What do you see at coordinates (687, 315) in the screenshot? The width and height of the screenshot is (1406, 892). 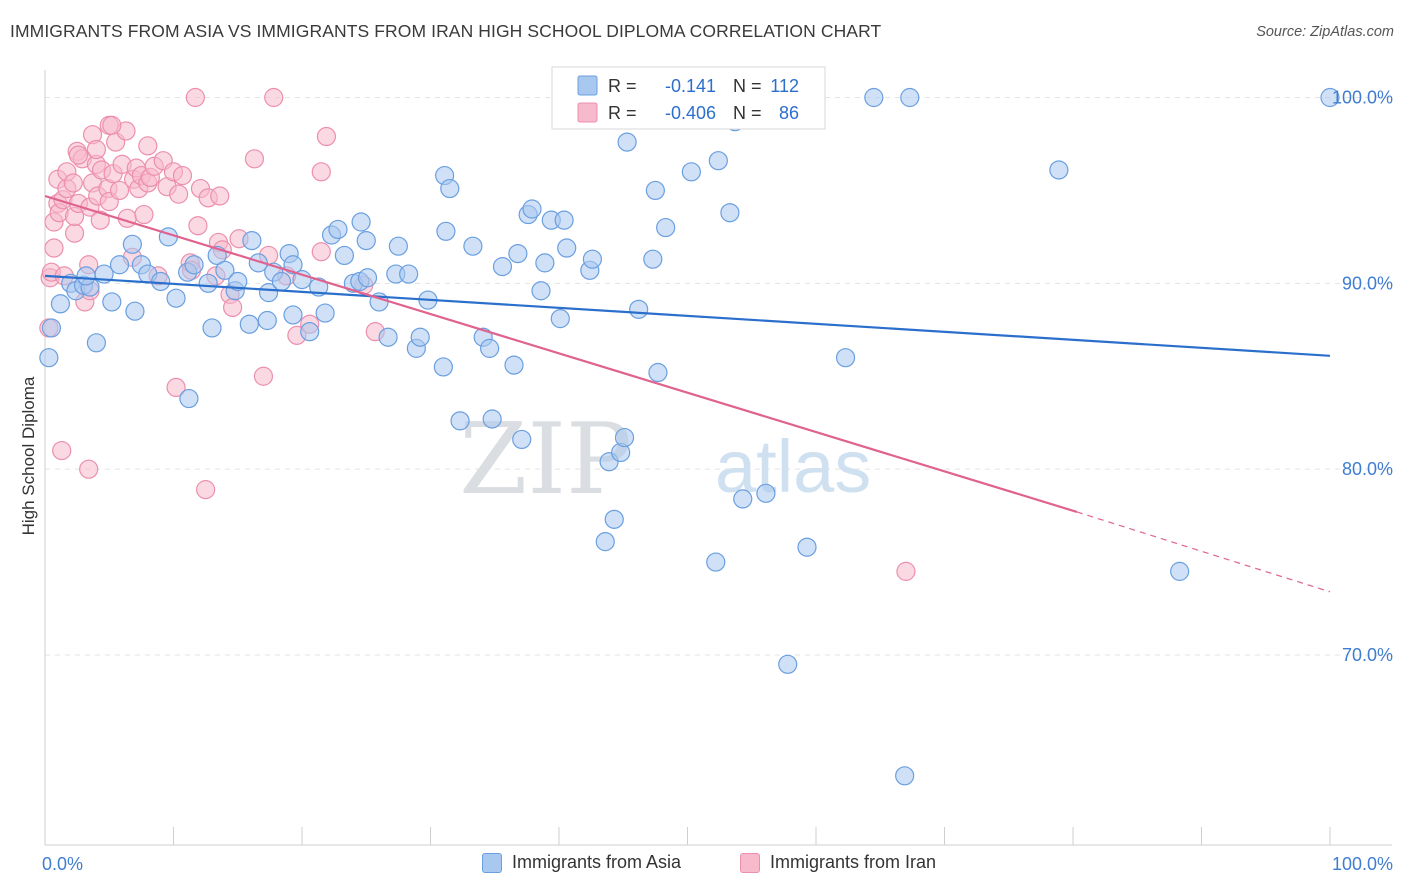 I see `asia-trend-line` at bounding box center [687, 315].